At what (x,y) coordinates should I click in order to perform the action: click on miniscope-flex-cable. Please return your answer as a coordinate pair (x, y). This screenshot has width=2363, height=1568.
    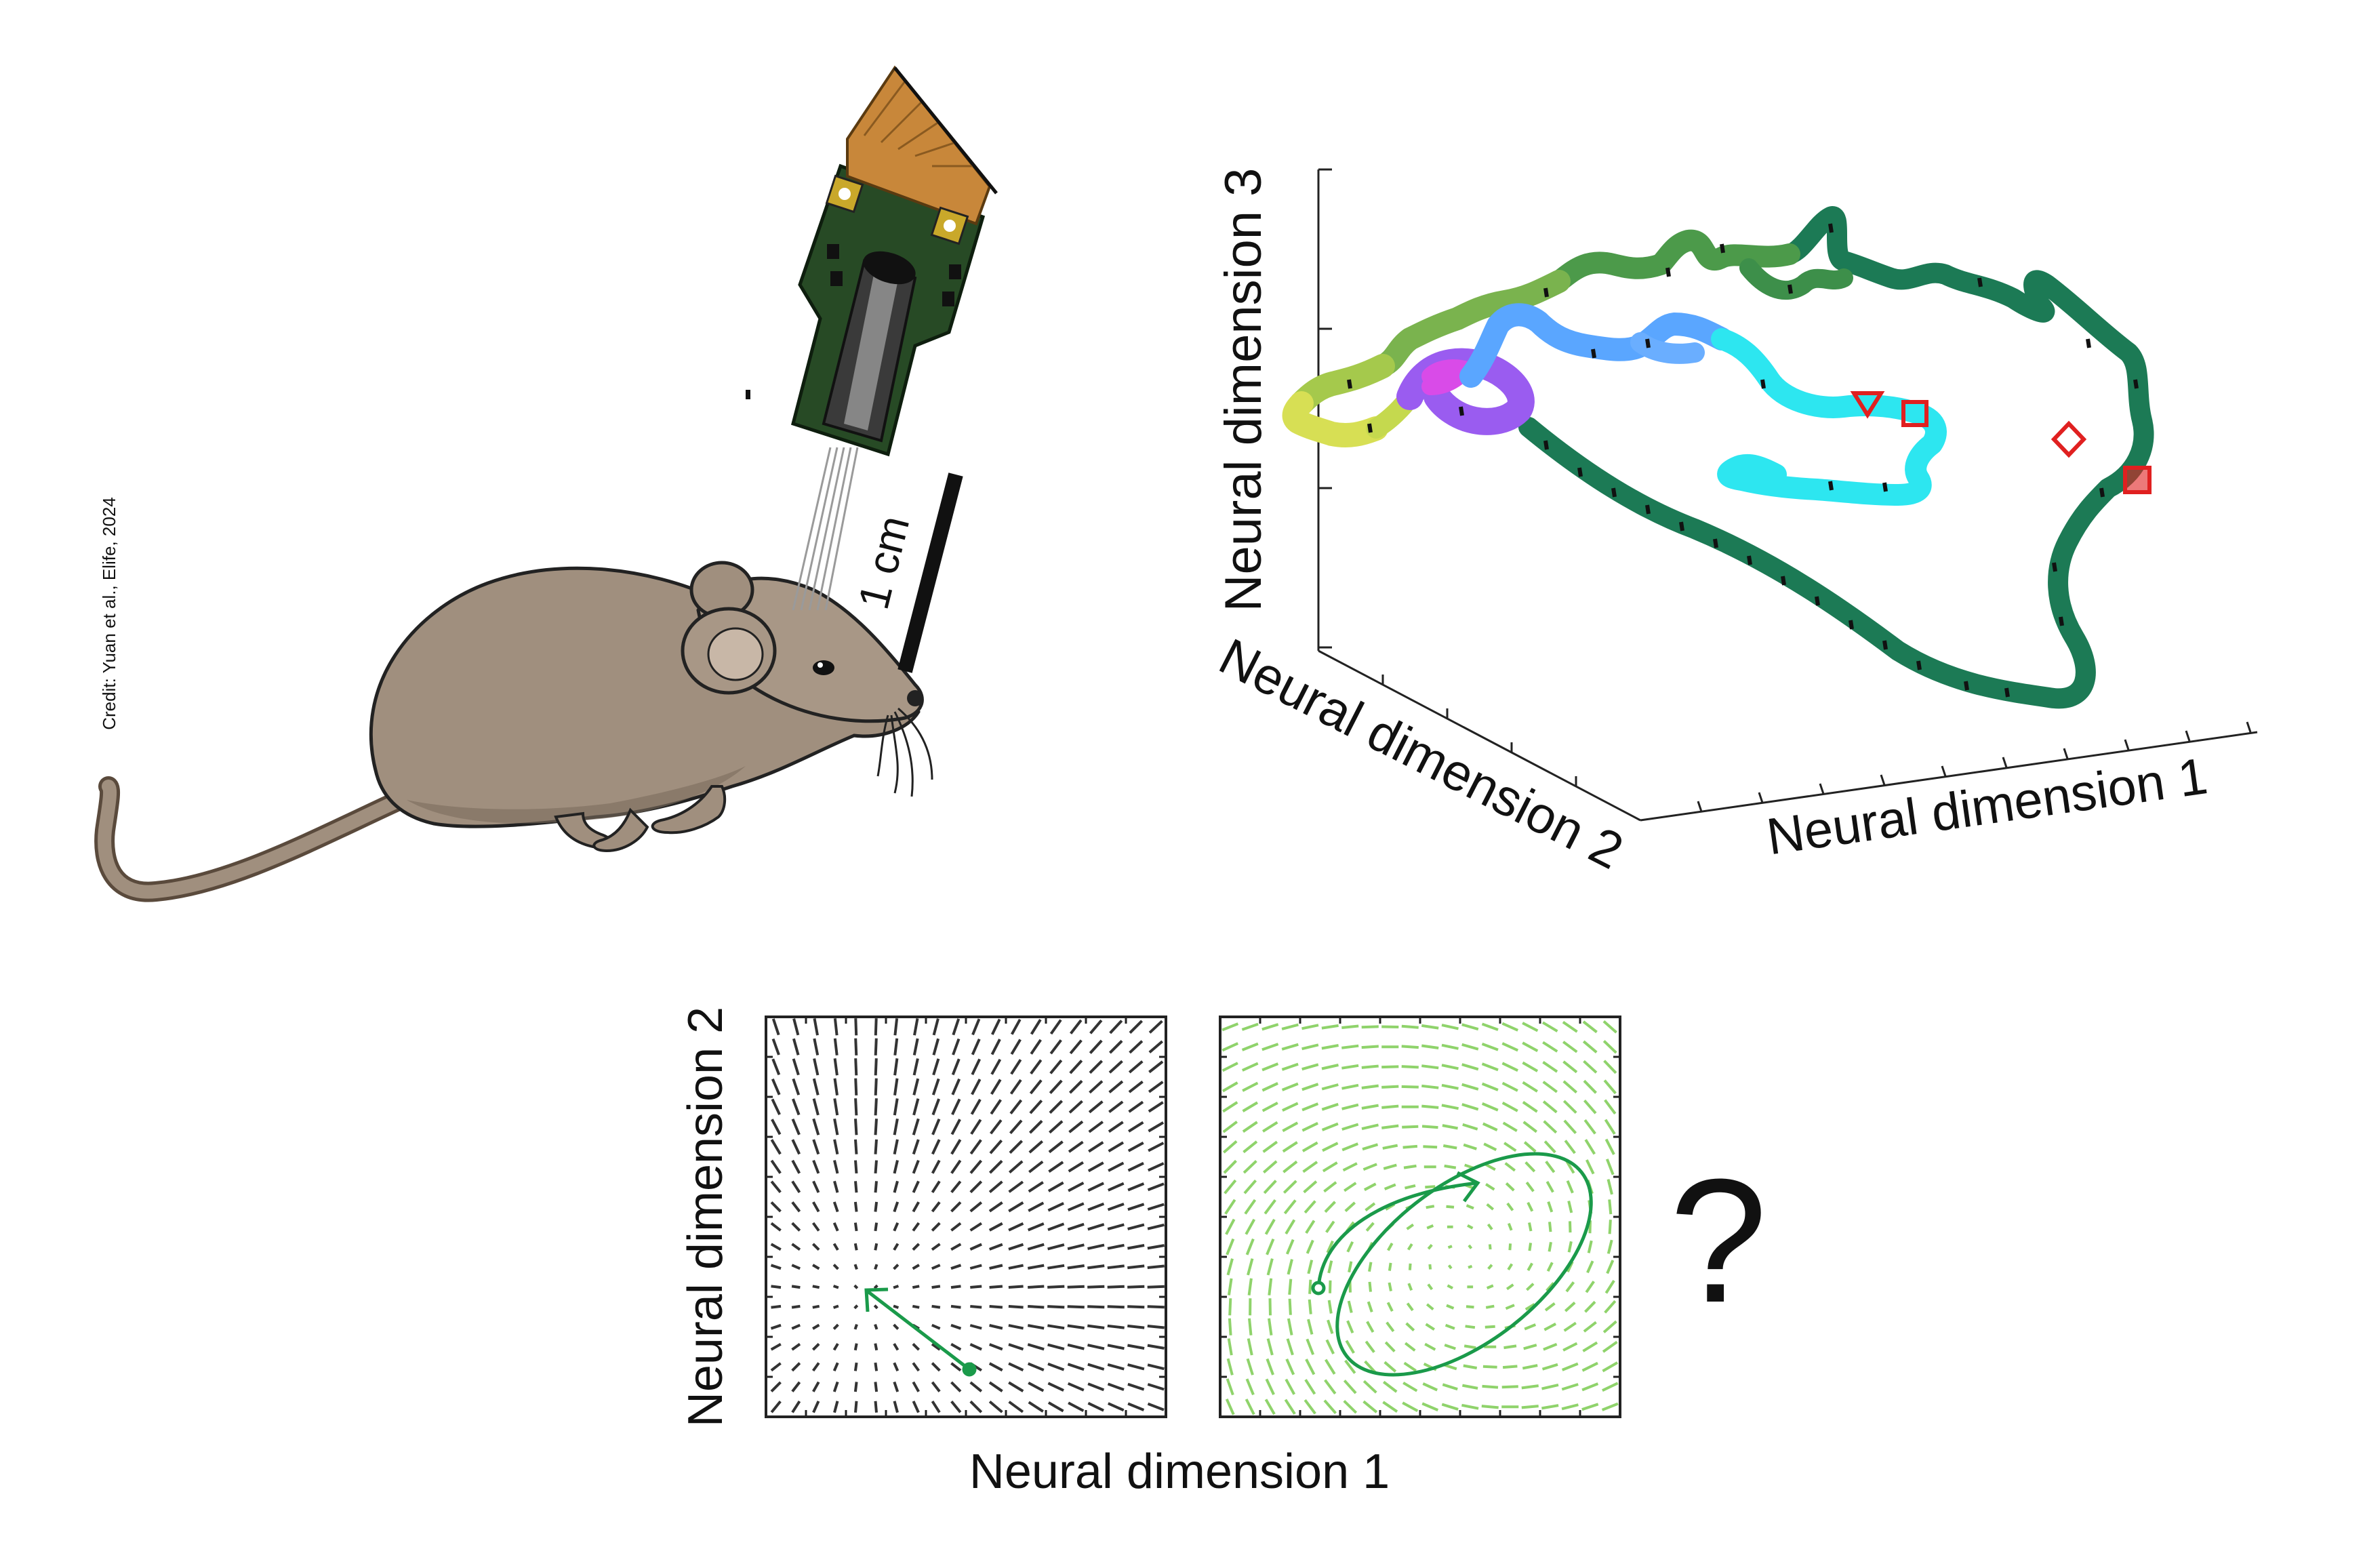
    Looking at the image, I should click on (919, 145).